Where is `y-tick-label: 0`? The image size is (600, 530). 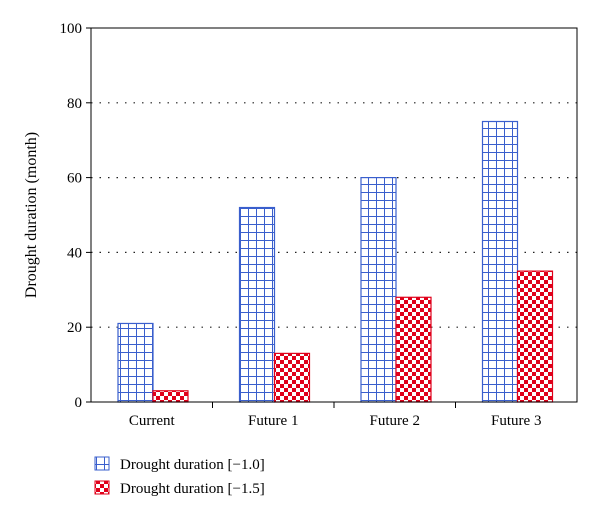
y-tick-label: 0 is located at coordinates (79, 403).